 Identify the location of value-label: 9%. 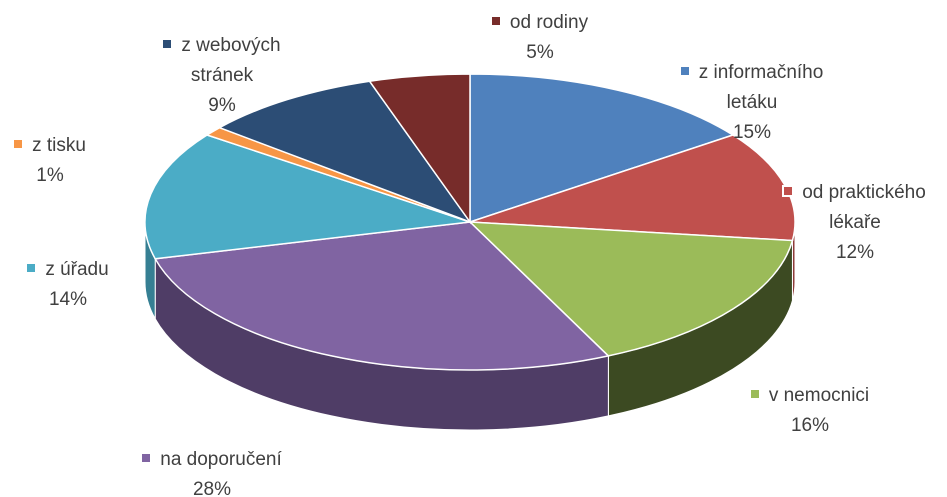
(222, 105).